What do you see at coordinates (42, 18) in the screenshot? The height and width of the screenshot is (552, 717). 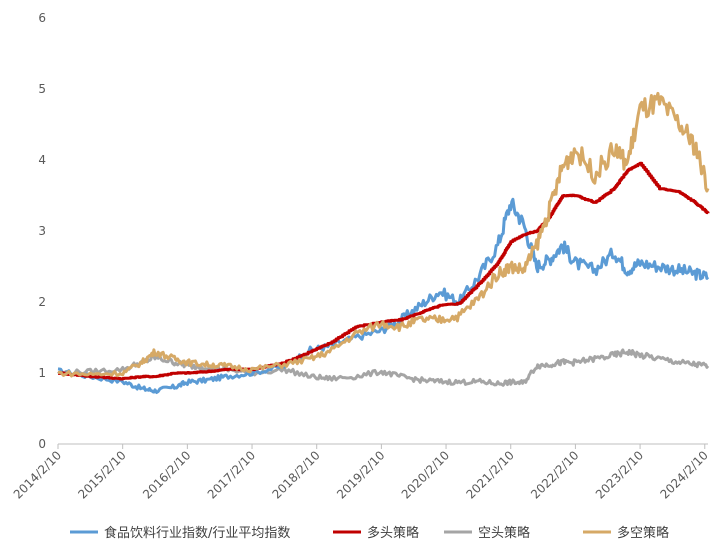 I see `y-tick-label: 6` at bounding box center [42, 18].